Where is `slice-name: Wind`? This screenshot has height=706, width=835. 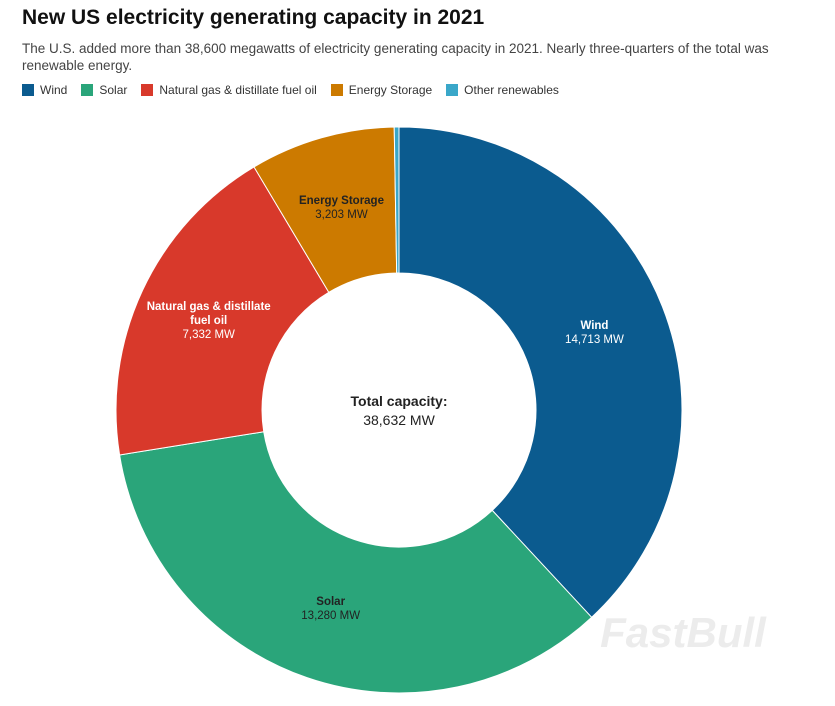 slice-name: Wind is located at coordinates (594, 326).